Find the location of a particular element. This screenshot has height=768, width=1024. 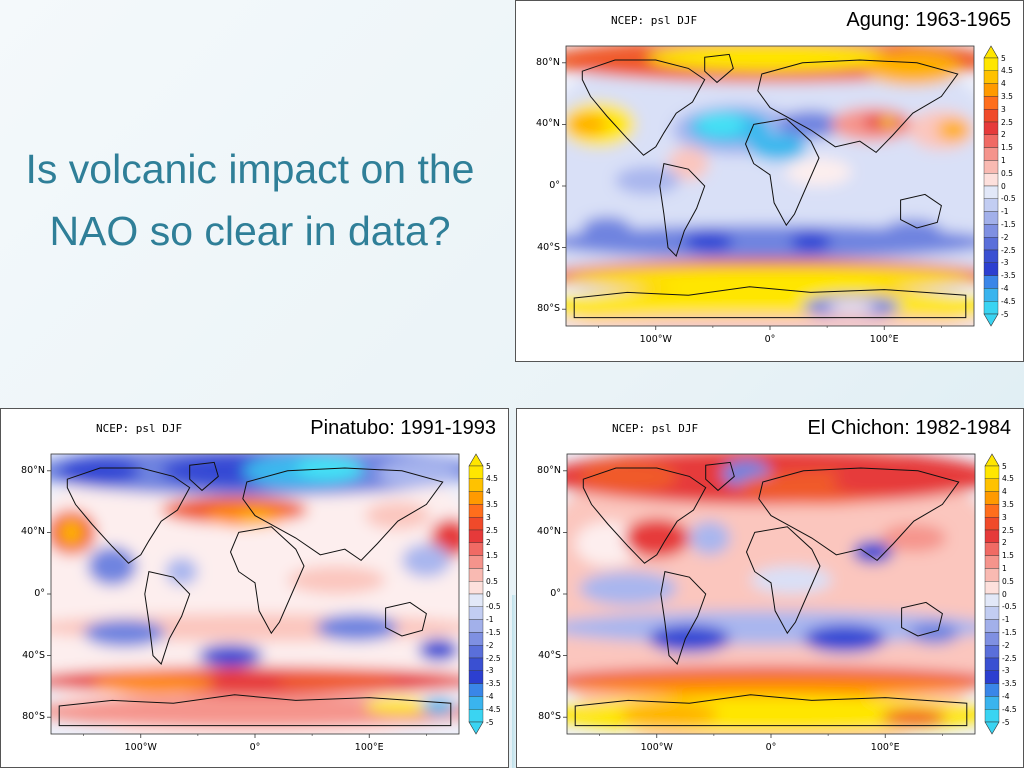

event-label: Pinatubo: 1991-1993 is located at coordinates (403, 428).